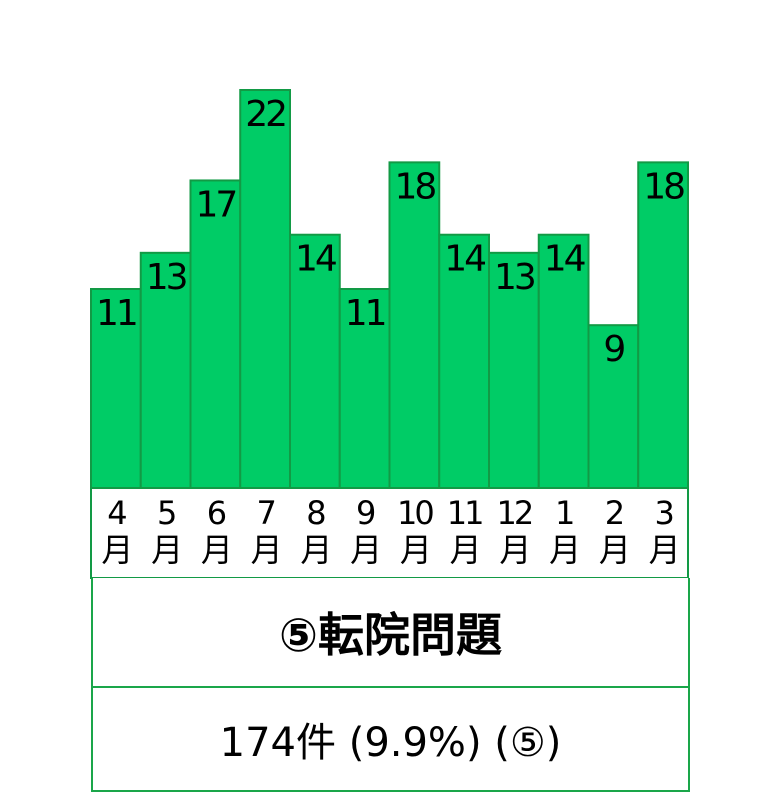 This screenshot has width=780, height=792. What do you see at coordinates (514, 513) in the screenshot?
I see `tick-label: 12` at bounding box center [514, 513].